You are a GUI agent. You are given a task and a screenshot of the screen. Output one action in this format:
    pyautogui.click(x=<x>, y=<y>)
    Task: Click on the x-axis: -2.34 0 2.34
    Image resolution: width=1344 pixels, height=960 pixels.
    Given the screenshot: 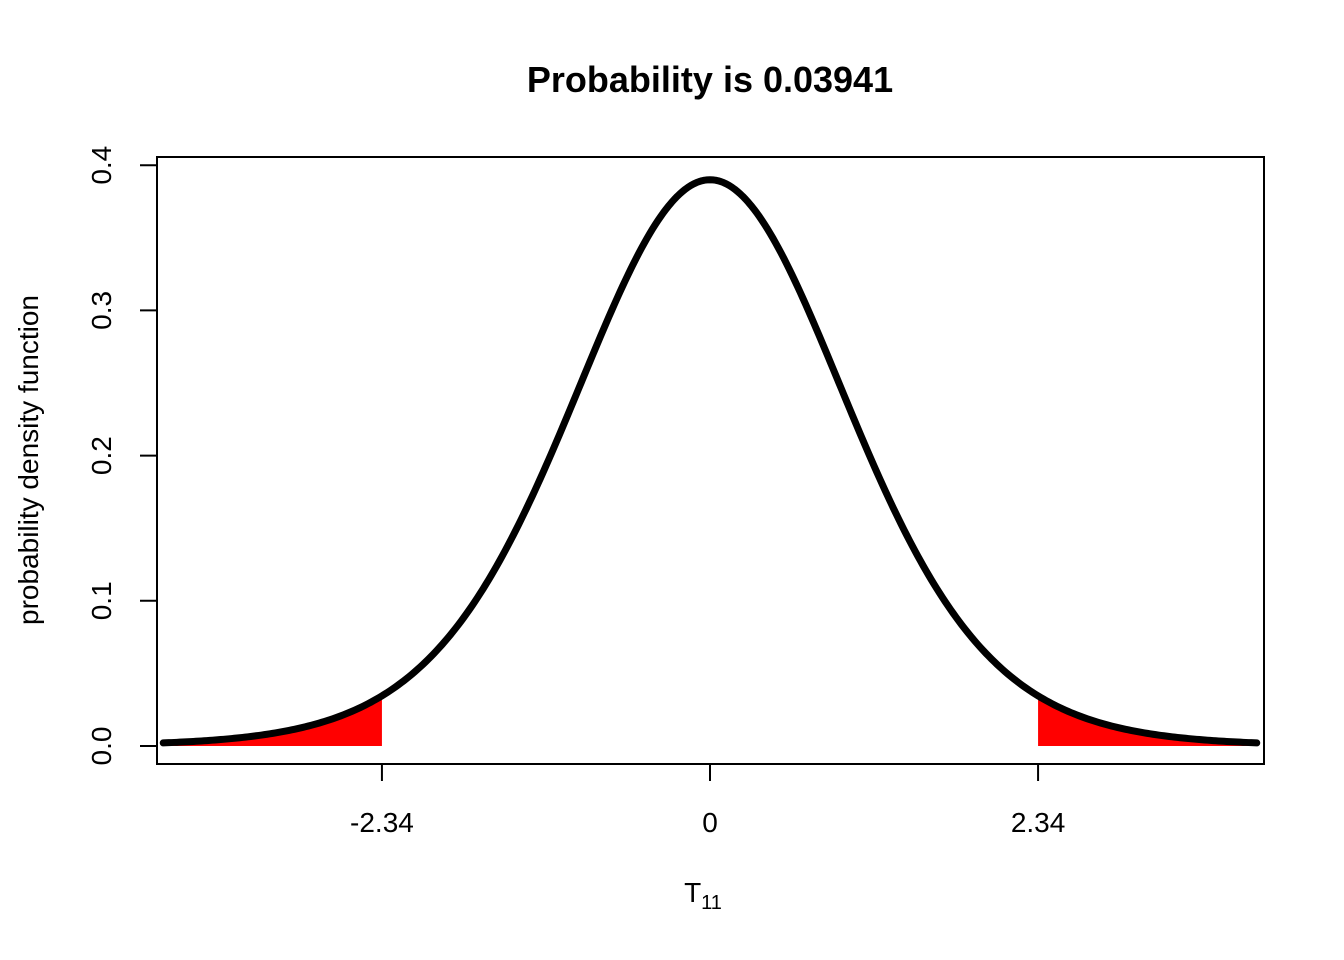 What is the action you would take?
    pyautogui.click(x=708, y=800)
    